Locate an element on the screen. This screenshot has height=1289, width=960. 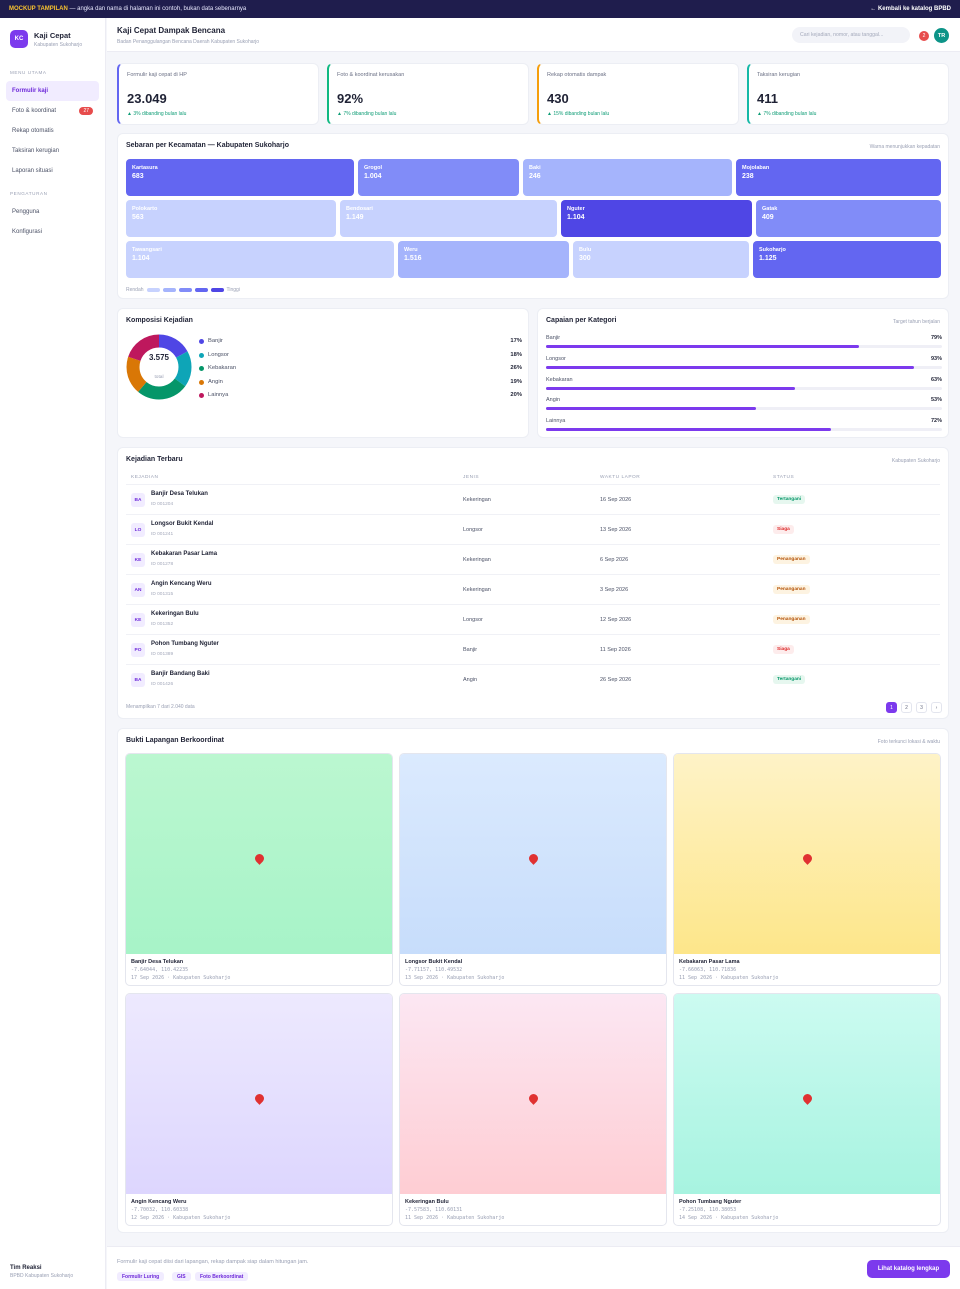
next-page-button: › is located at coordinates (936, 707).